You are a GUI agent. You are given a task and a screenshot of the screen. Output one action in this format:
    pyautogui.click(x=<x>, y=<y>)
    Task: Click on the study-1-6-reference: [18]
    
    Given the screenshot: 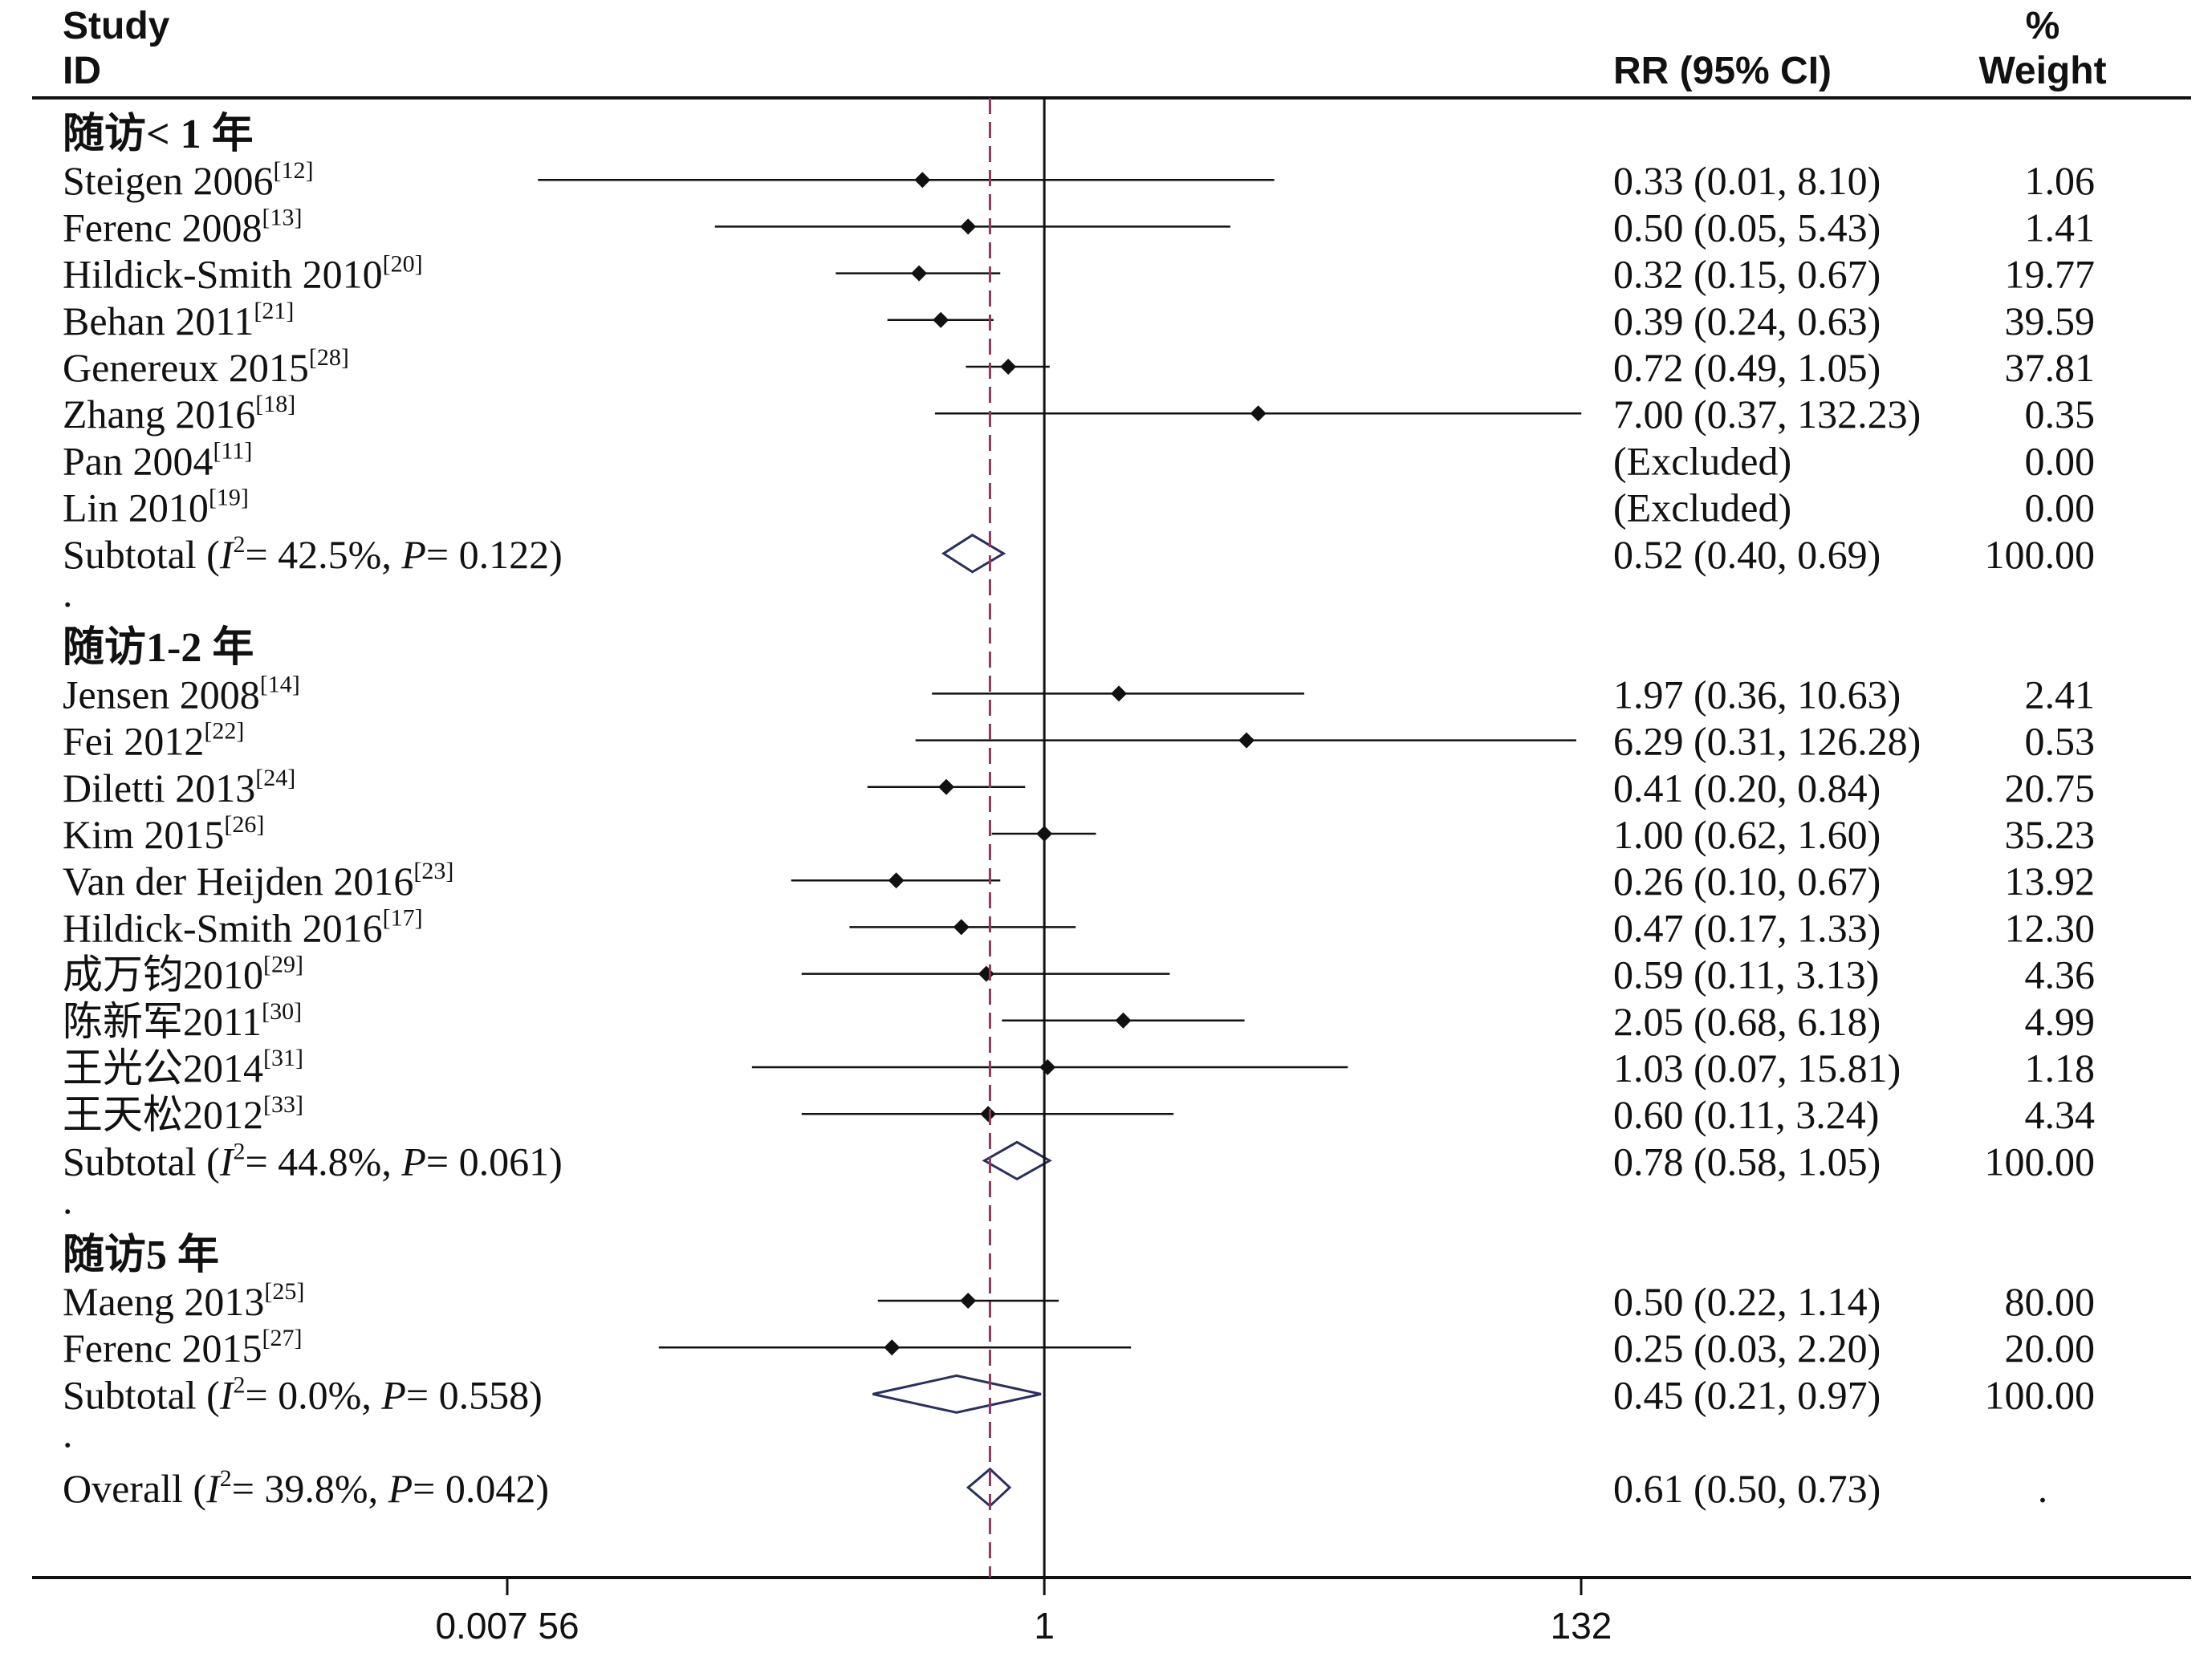 What is the action you would take?
    pyautogui.click(x=275, y=404)
    